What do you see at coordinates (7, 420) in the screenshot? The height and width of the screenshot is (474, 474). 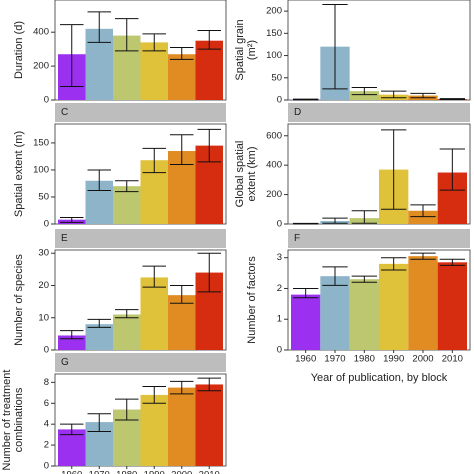 I see `y-axis-label: Number of treatment` at bounding box center [7, 420].